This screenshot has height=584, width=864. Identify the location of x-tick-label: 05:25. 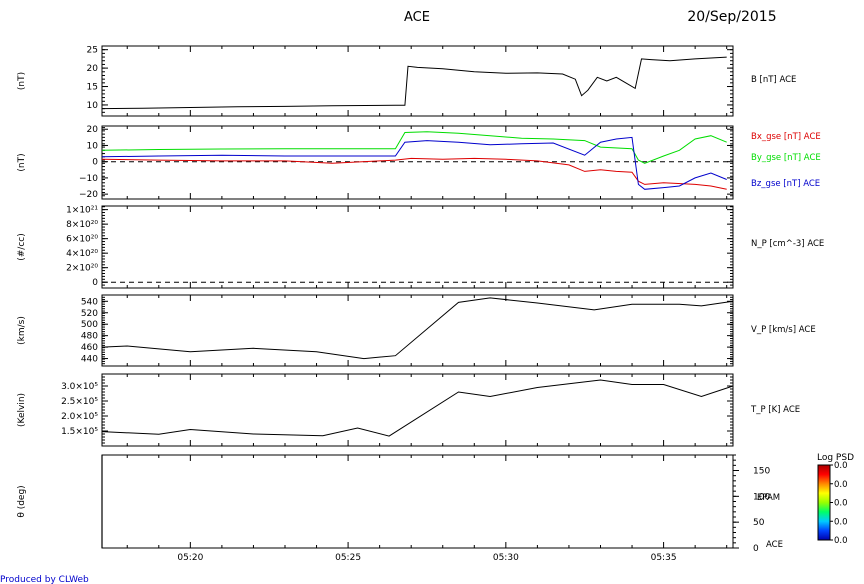
(348, 558).